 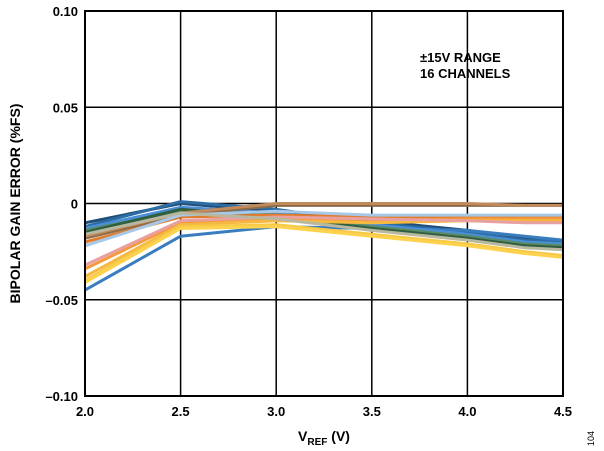 What do you see at coordinates (372, 411) in the screenshot?
I see `x-tick-label: 3.5` at bounding box center [372, 411].